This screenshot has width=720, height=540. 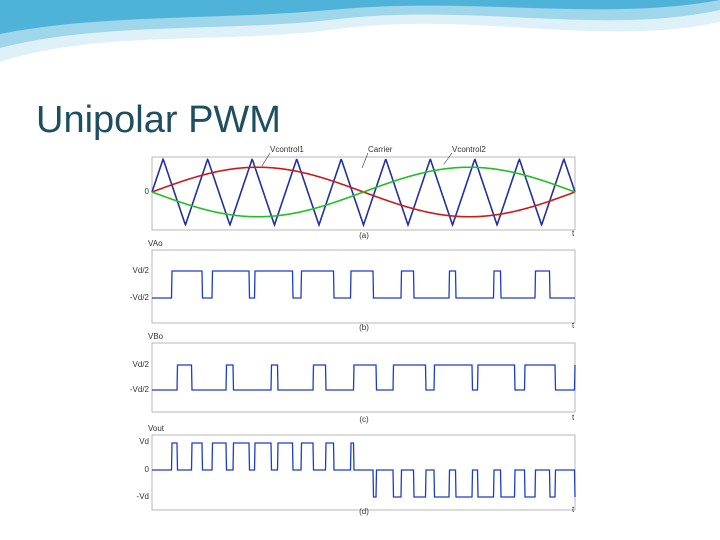 I want to click on annotation: Vcontrol2, so click(x=469, y=149).